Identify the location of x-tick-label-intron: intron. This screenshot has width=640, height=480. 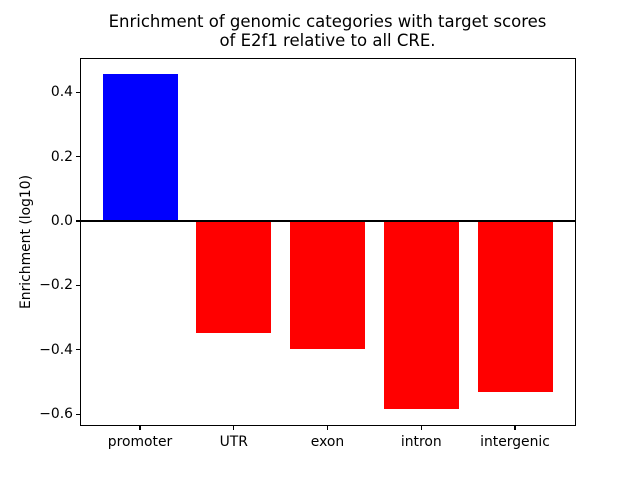
(421, 441).